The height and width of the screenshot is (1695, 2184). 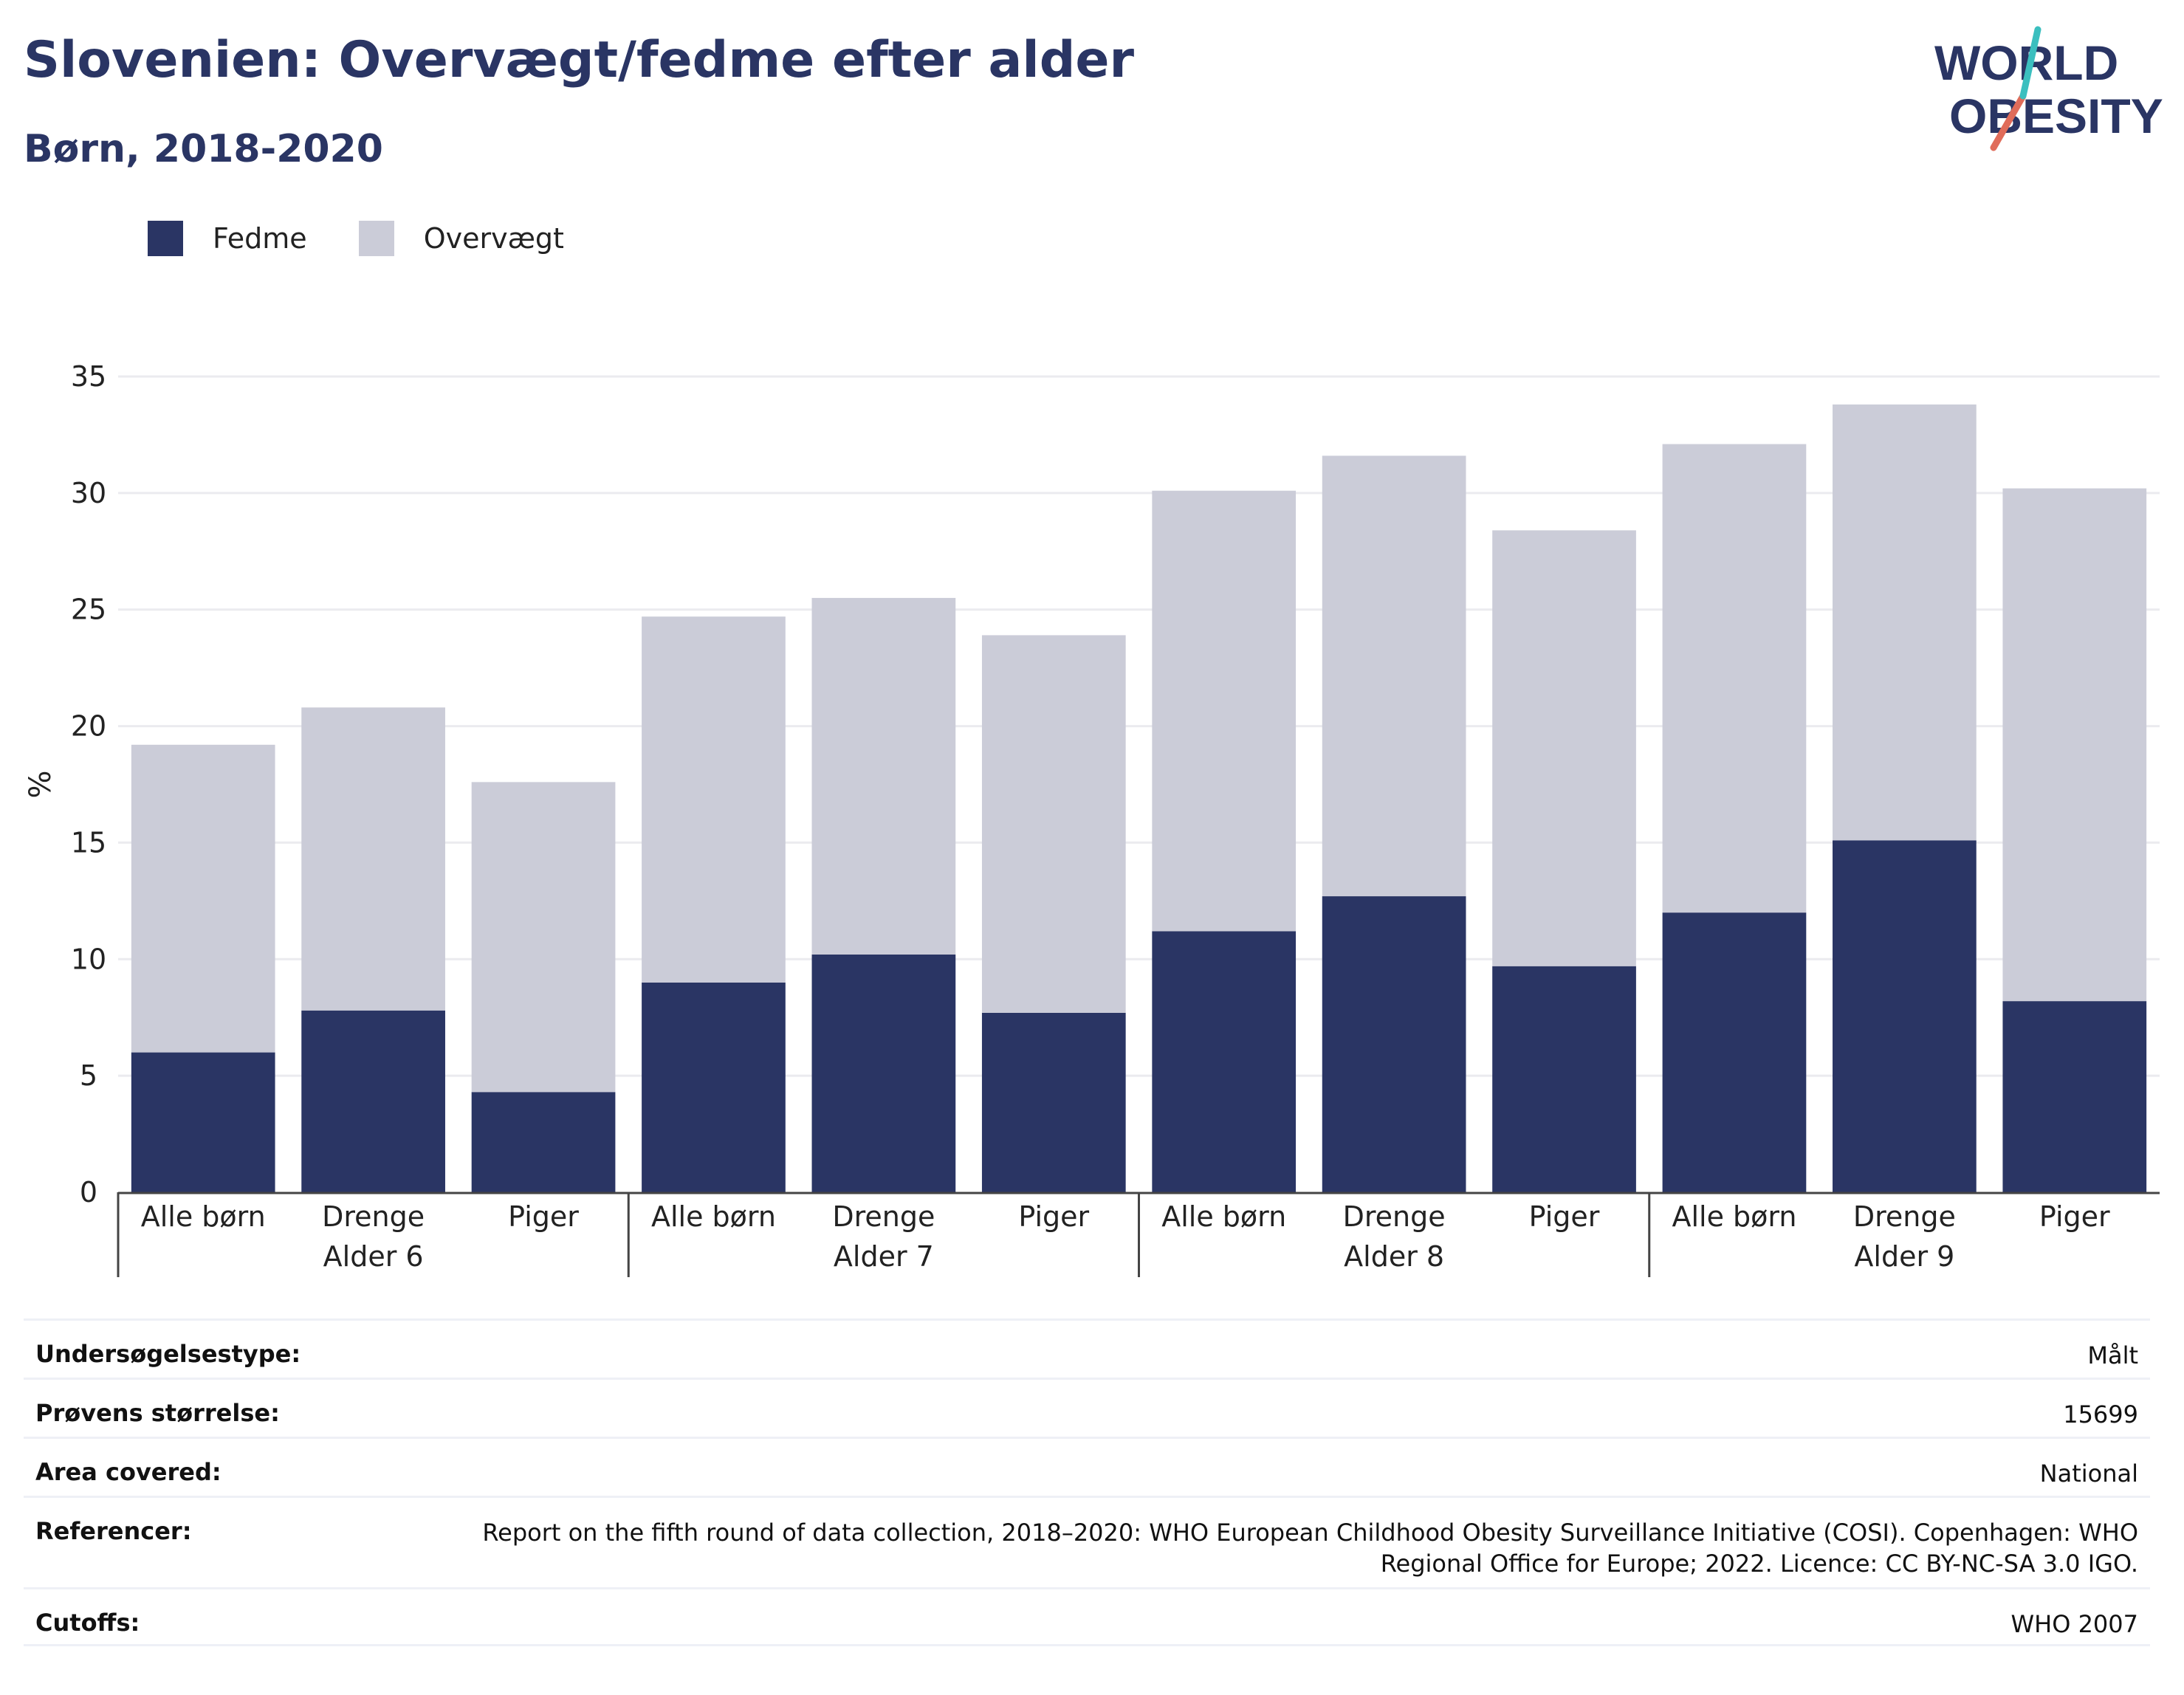 What do you see at coordinates (376, 238) in the screenshot?
I see `legend-swatch-overvaegt` at bounding box center [376, 238].